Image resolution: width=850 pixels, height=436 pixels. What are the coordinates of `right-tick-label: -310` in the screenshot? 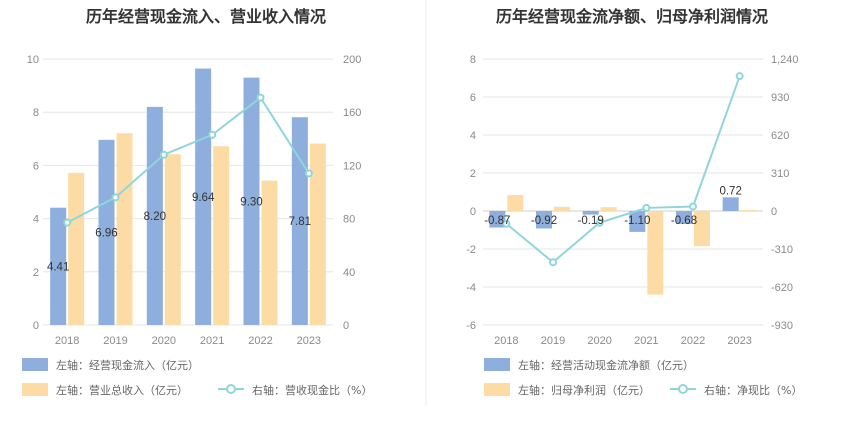 It's located at (782, 250).